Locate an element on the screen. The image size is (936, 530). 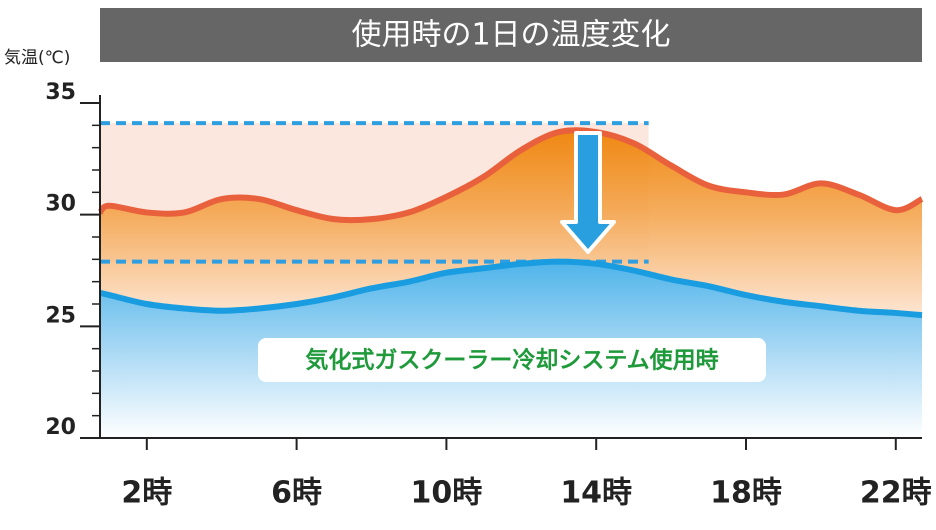
y-tick-label: 20 is located at coordinates (60, 427).